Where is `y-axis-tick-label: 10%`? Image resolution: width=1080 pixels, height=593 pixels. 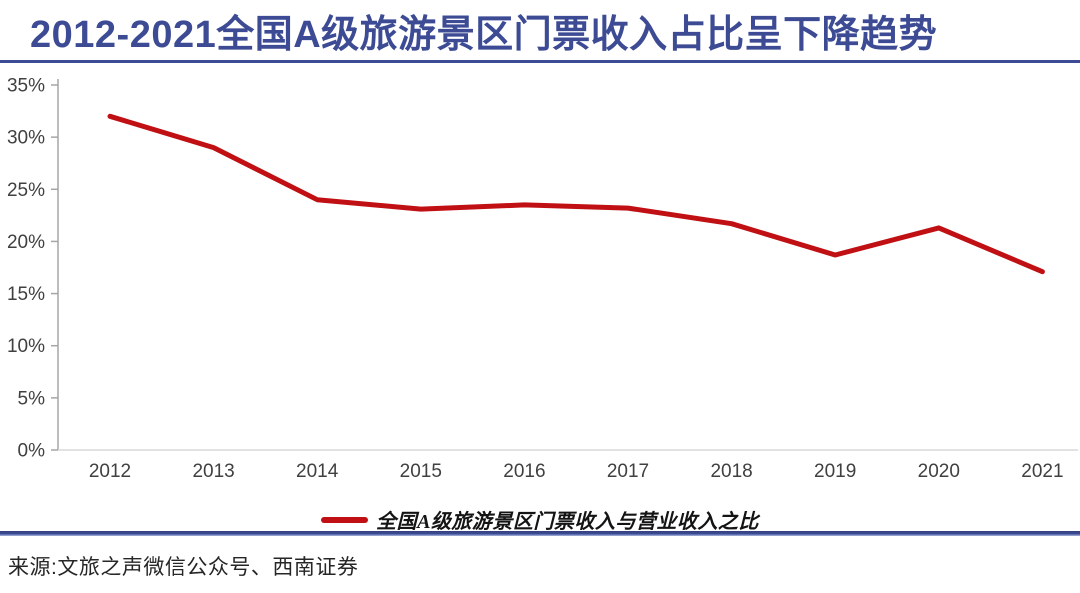 y-axis-tick-label: 10% is located at coordinates (26, 346).